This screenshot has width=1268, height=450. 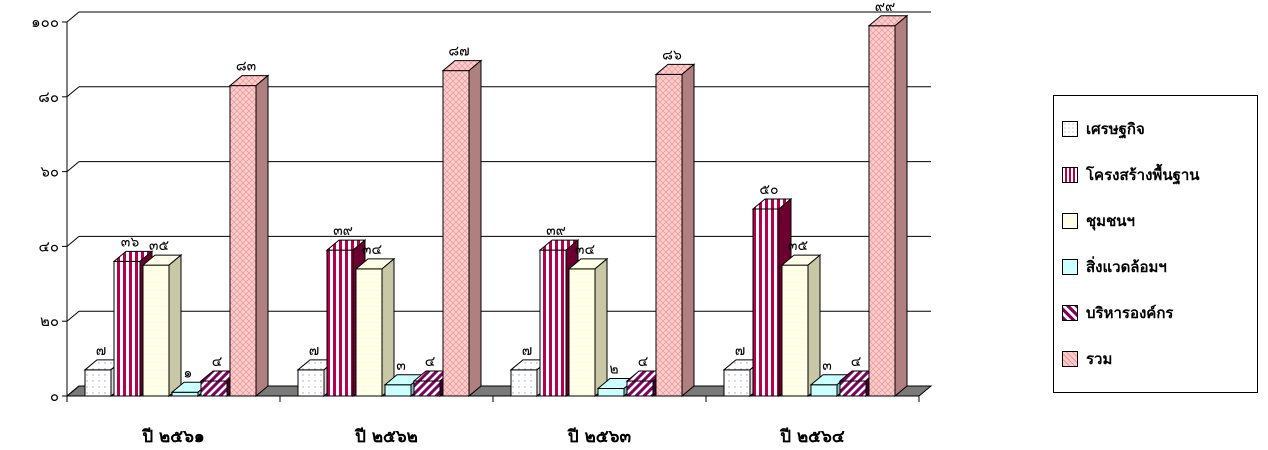 What do you see at coordinates (1155, 129) in the screenshot?
I see `legend-item: เศรษฐกิจ` at bounding box center [1155, 129].